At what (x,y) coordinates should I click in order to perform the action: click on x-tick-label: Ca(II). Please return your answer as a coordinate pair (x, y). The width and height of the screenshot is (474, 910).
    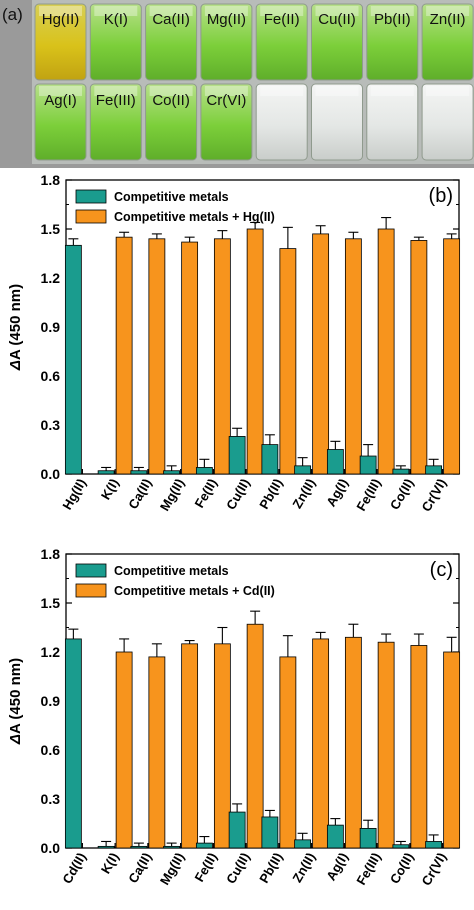
    Looking at the image, I should click on (139, 868).